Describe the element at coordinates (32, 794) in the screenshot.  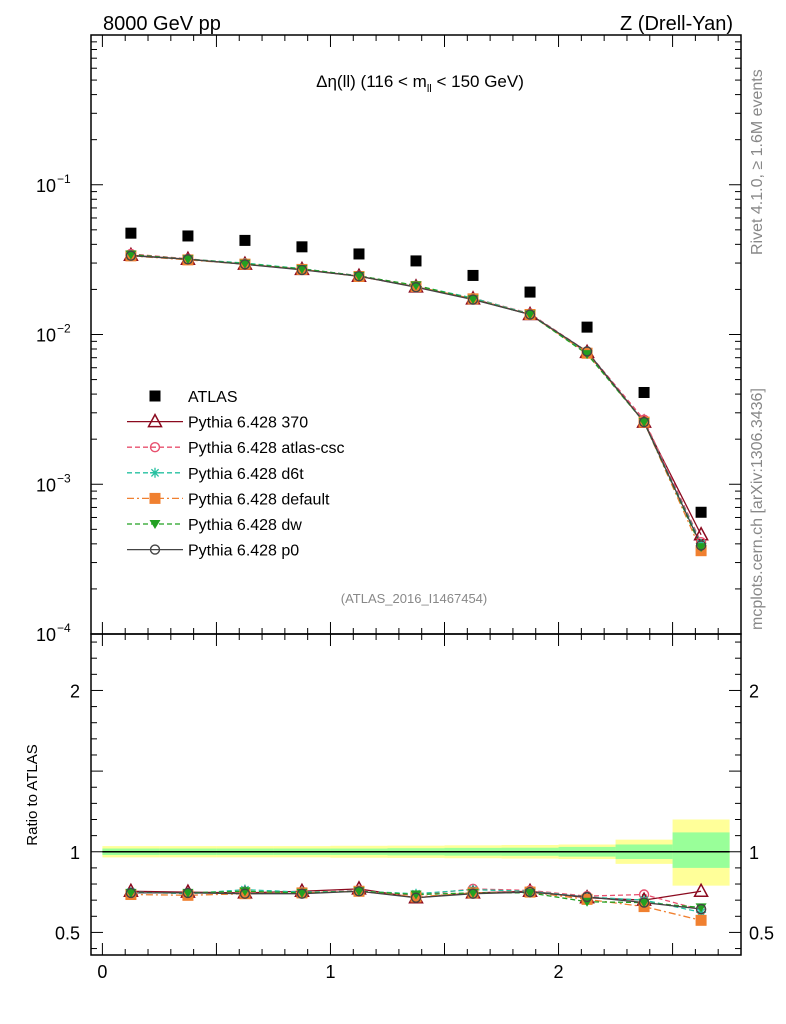
I see `ratio-y-axis-label: Ratio to ATLAS` at that location.